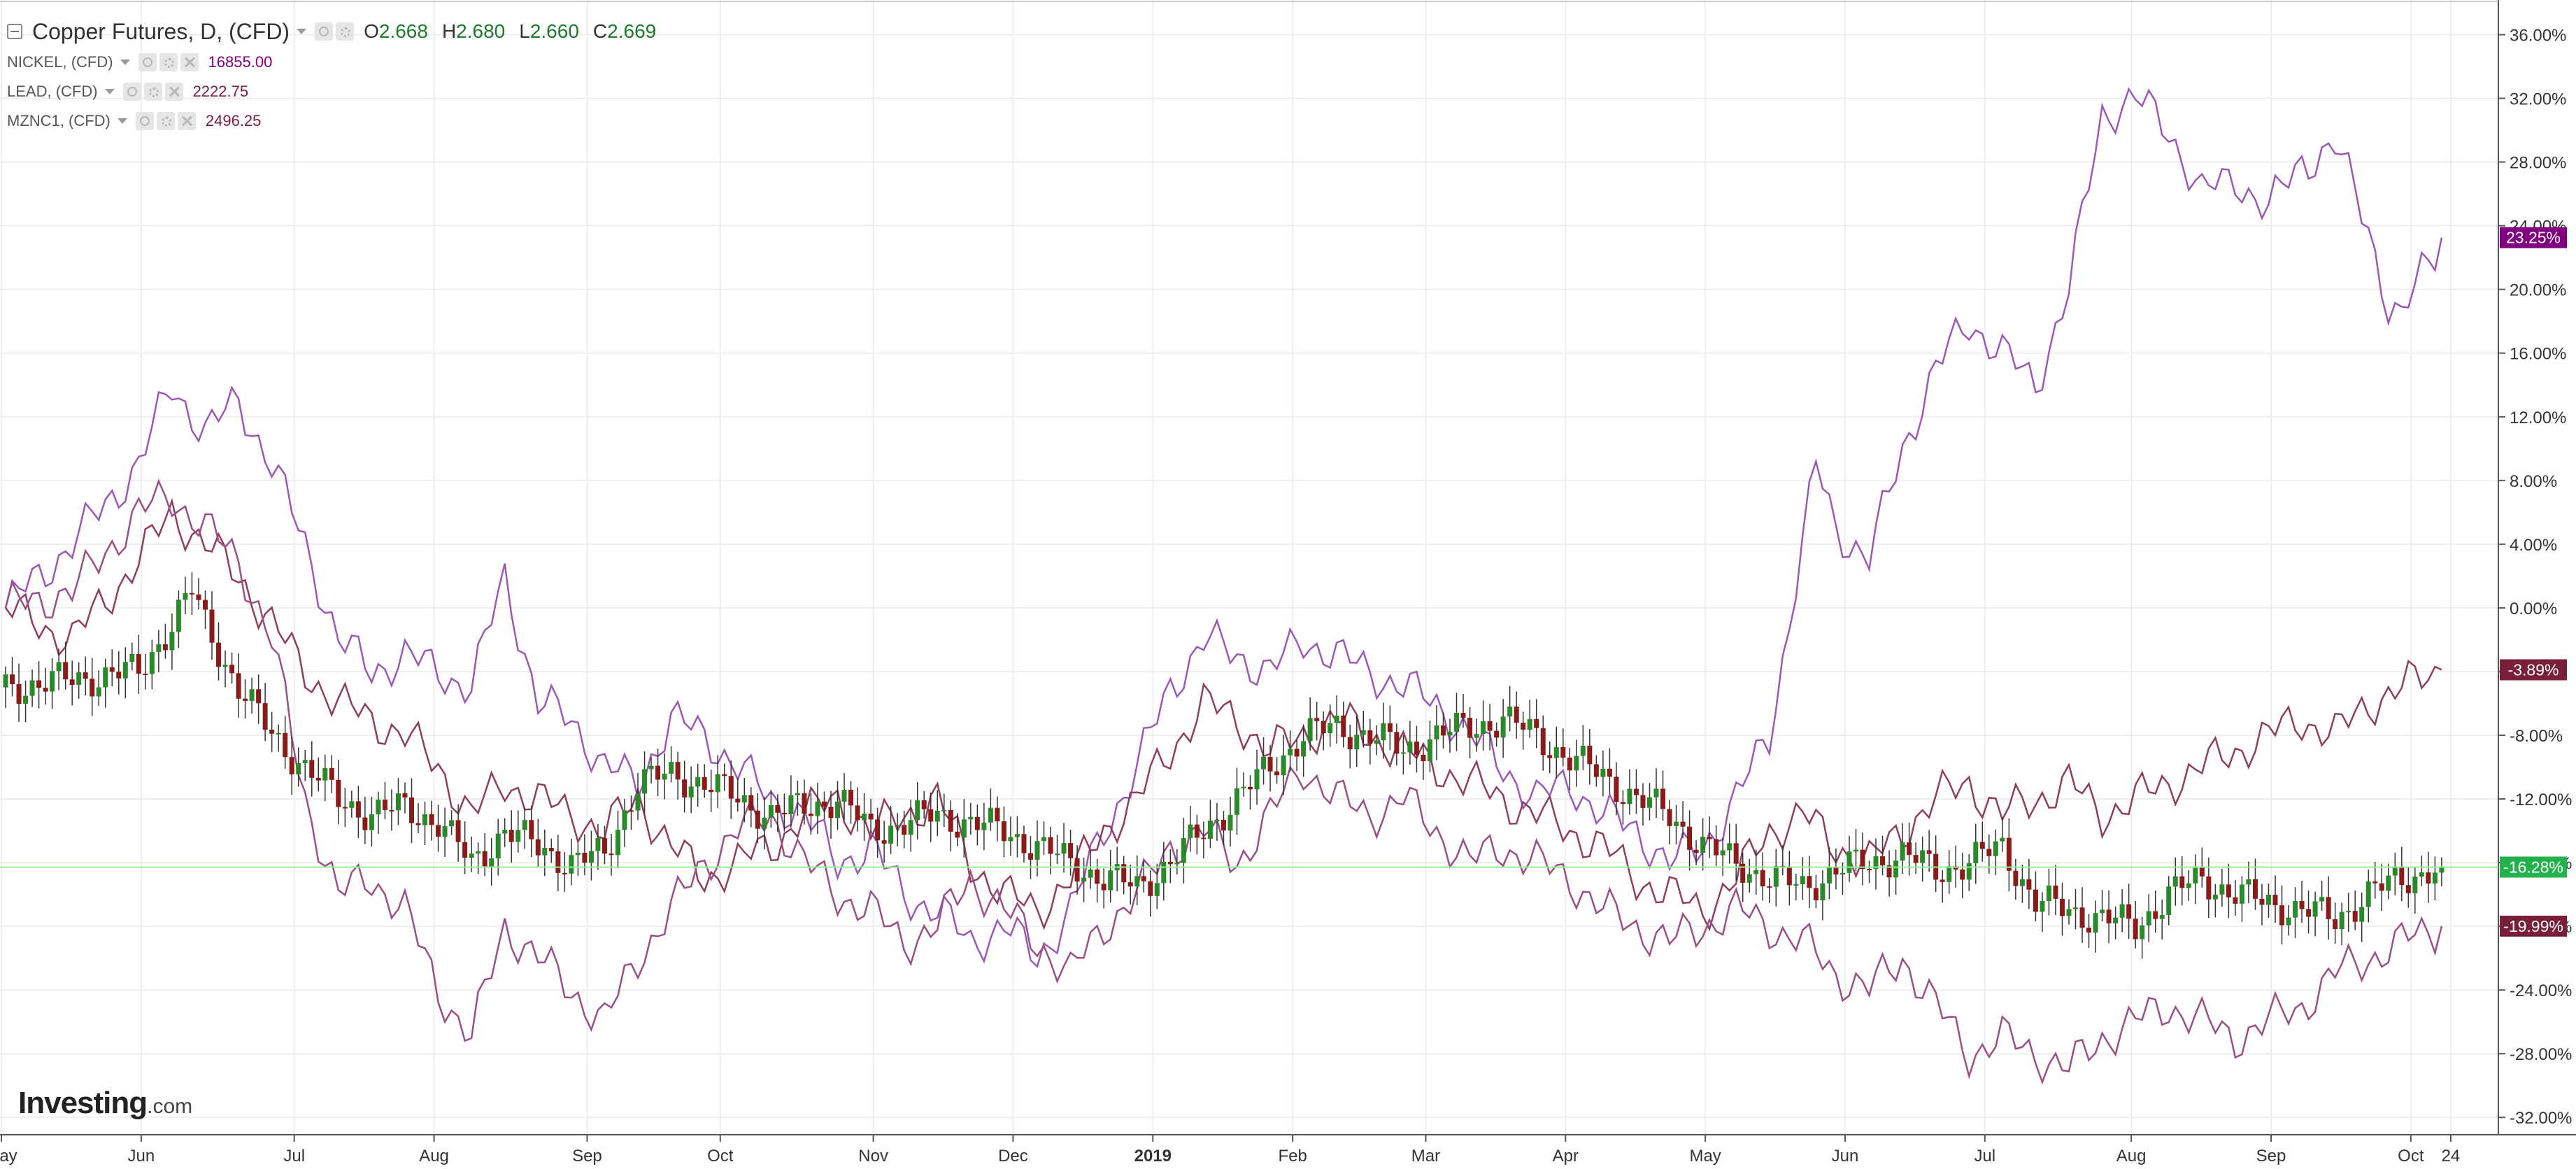 The image size is (2576, 1169). Describe the element at coordinates (2533, 545) in the screenshot. I see `y-tick-label: 4.00%` at that location.